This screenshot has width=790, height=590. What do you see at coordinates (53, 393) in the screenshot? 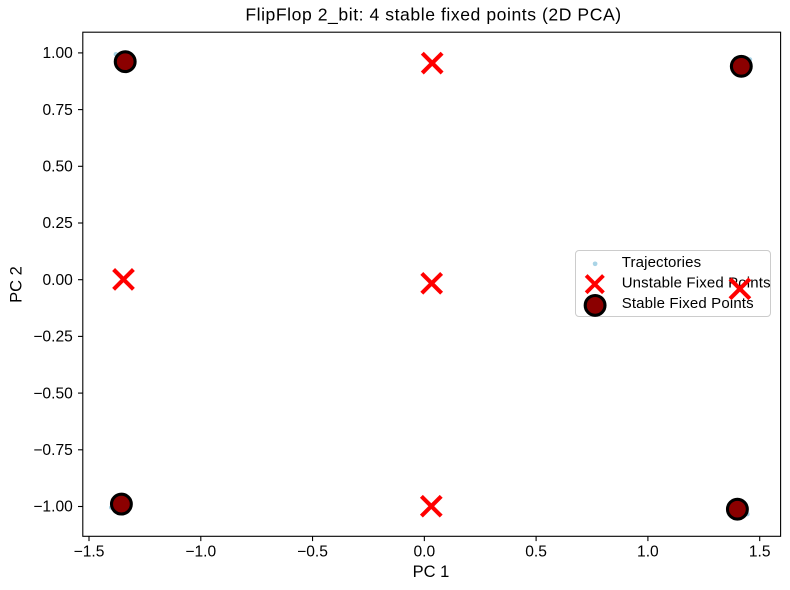
I see `svg-text: −0.50` at bounding box center [53, 393].